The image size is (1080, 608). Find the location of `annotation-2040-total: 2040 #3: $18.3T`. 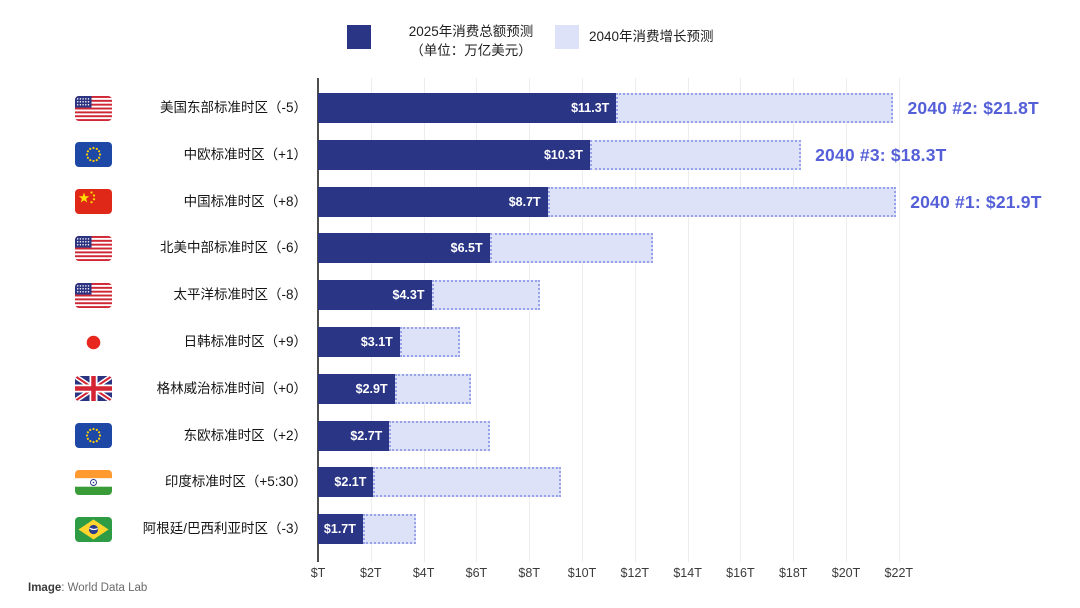

annotation-2040-total: 2040 #3: $18.3T is located at coordinates (881, 154).